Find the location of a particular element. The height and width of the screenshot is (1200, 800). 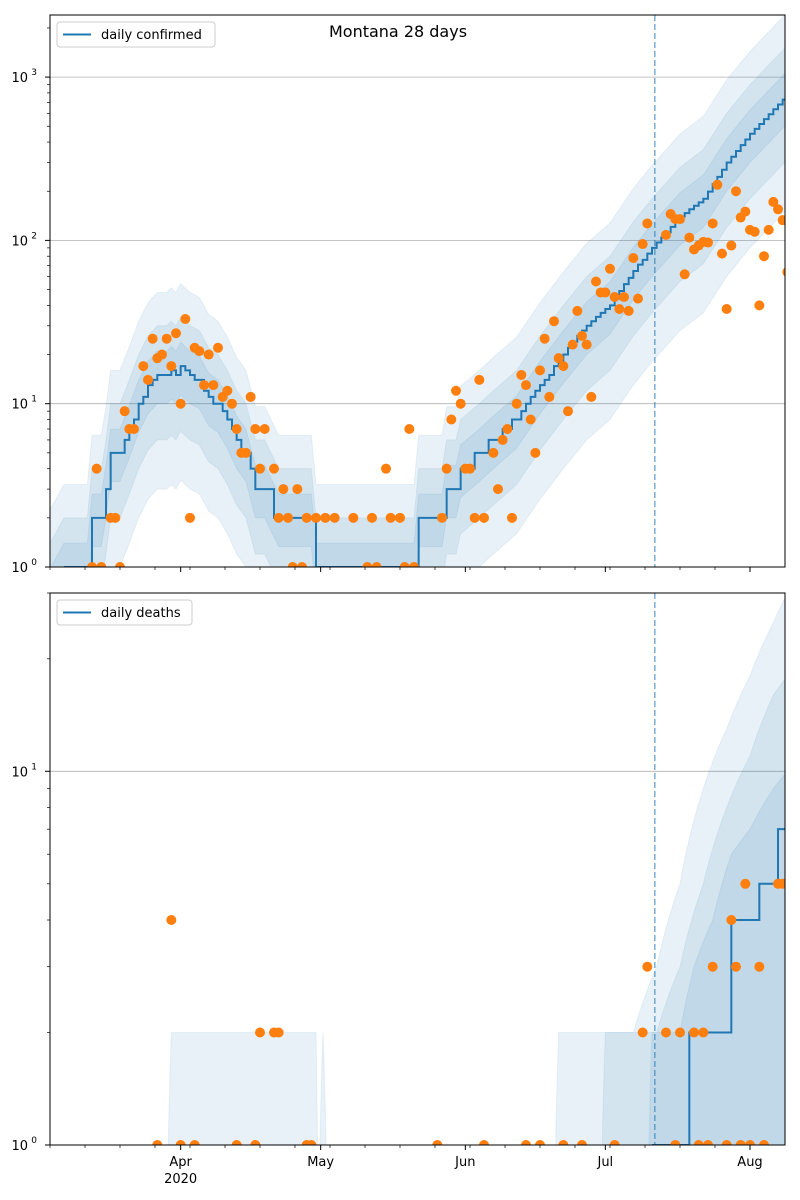

x-tick-sublabel: 2020 is located at coordinates (180, 1179).